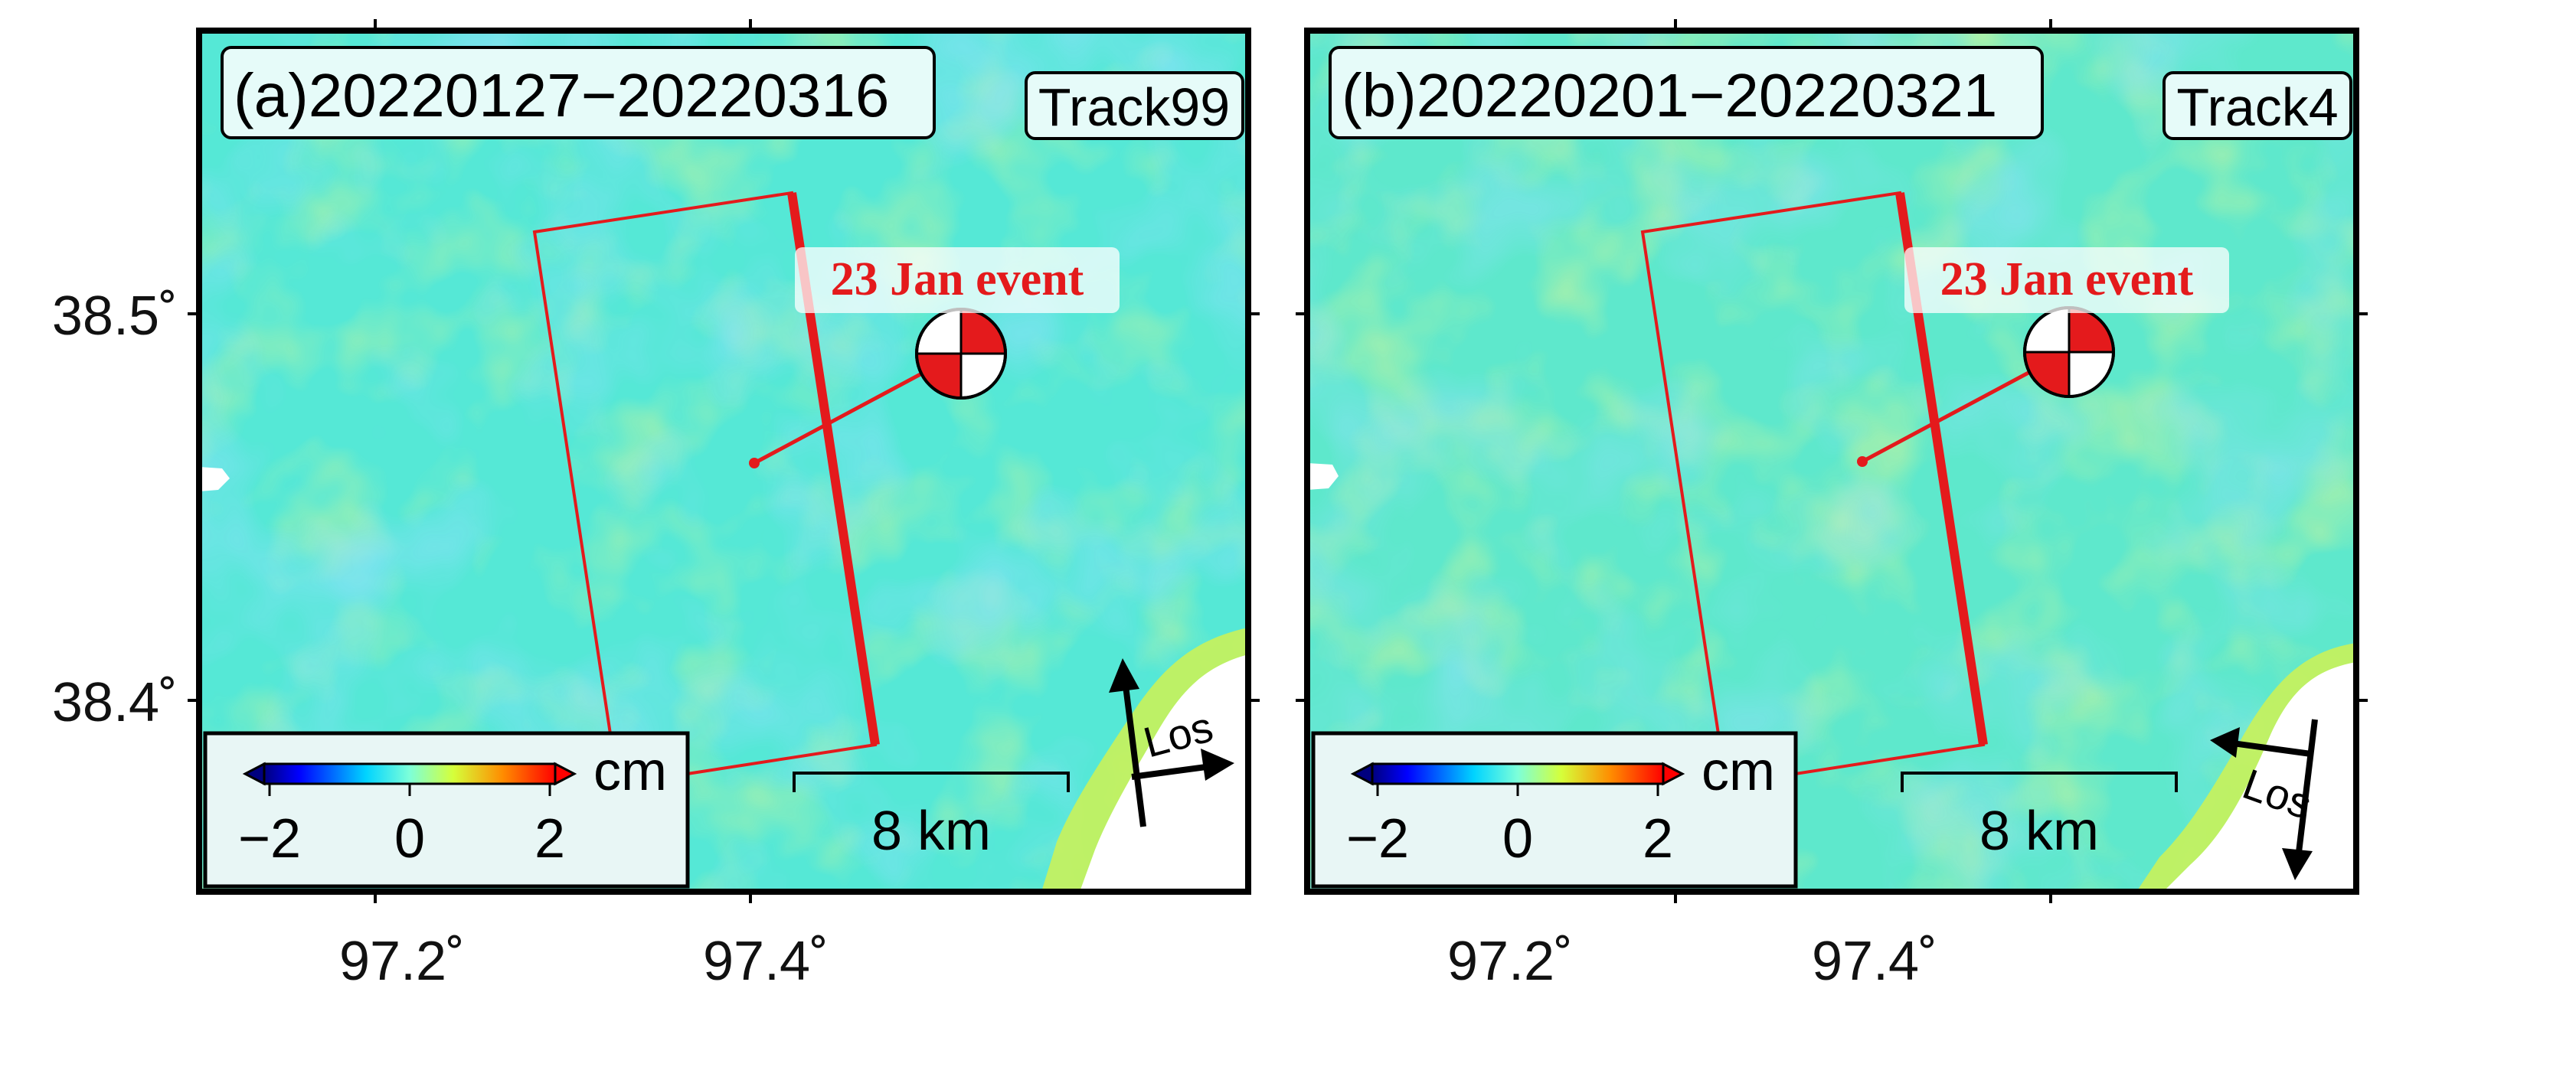 Image resolution: width=2576 pixels, height=1080 pixels. What do you see at coordinates (115, 702) in the screenshot?
I see `y-tick-38-4: 38.4˚` at bounding box center [115, 702].